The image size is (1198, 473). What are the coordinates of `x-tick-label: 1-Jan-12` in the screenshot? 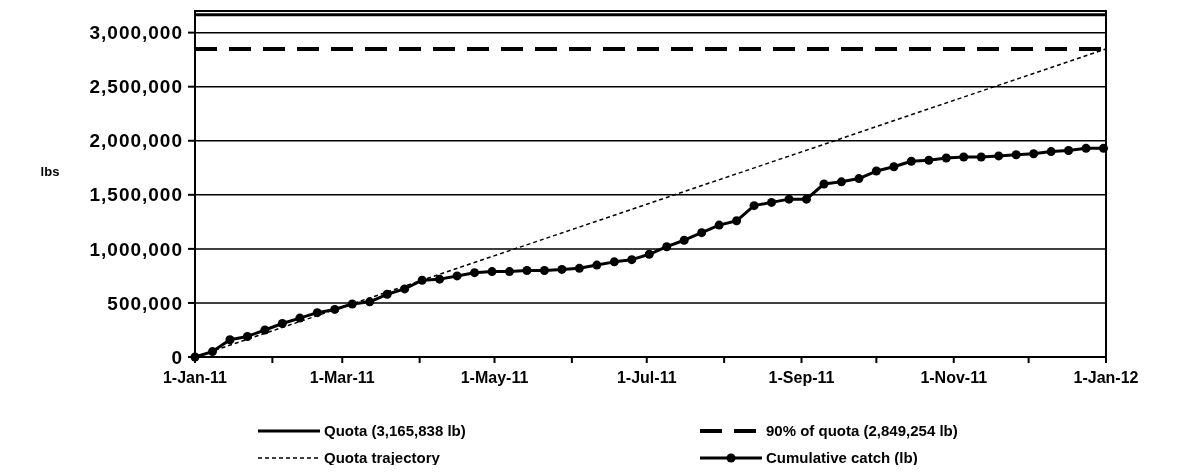 It's located at (1106, 377).